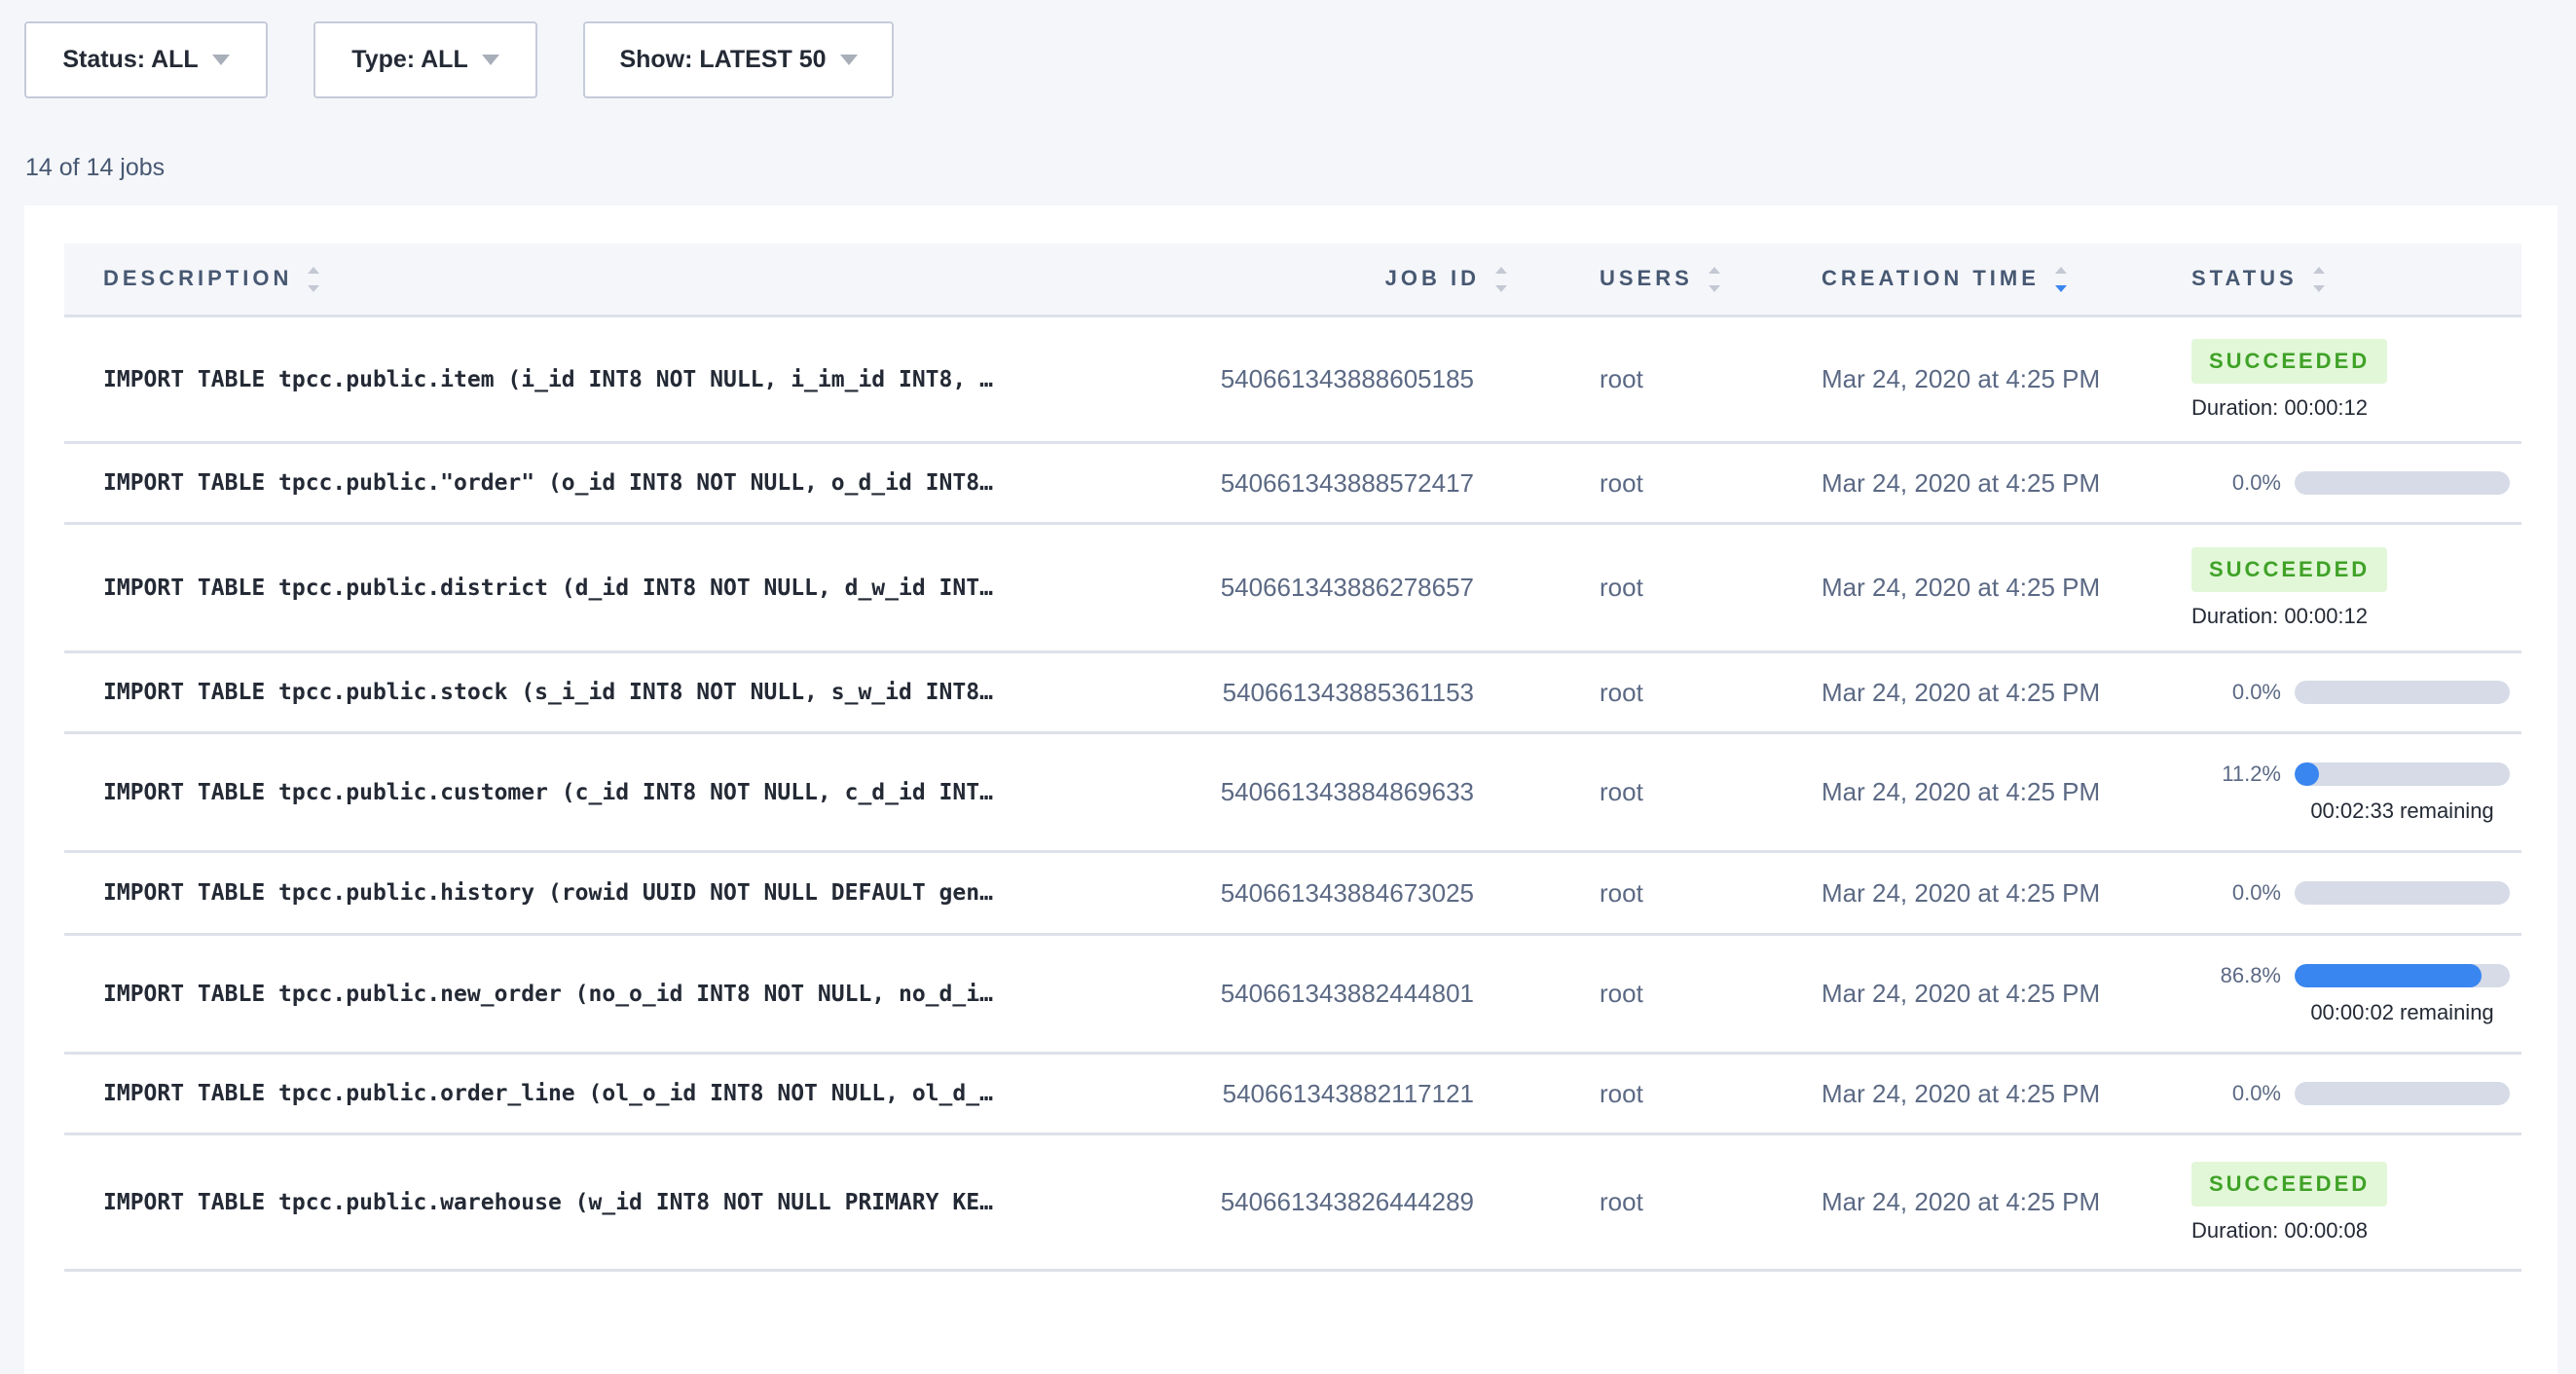 This screenshot has width=2576, height=1374. Describe the element at coordinates (409, 59) in the screenshot. I see `type-filter-label: Type: ALL` at that location.